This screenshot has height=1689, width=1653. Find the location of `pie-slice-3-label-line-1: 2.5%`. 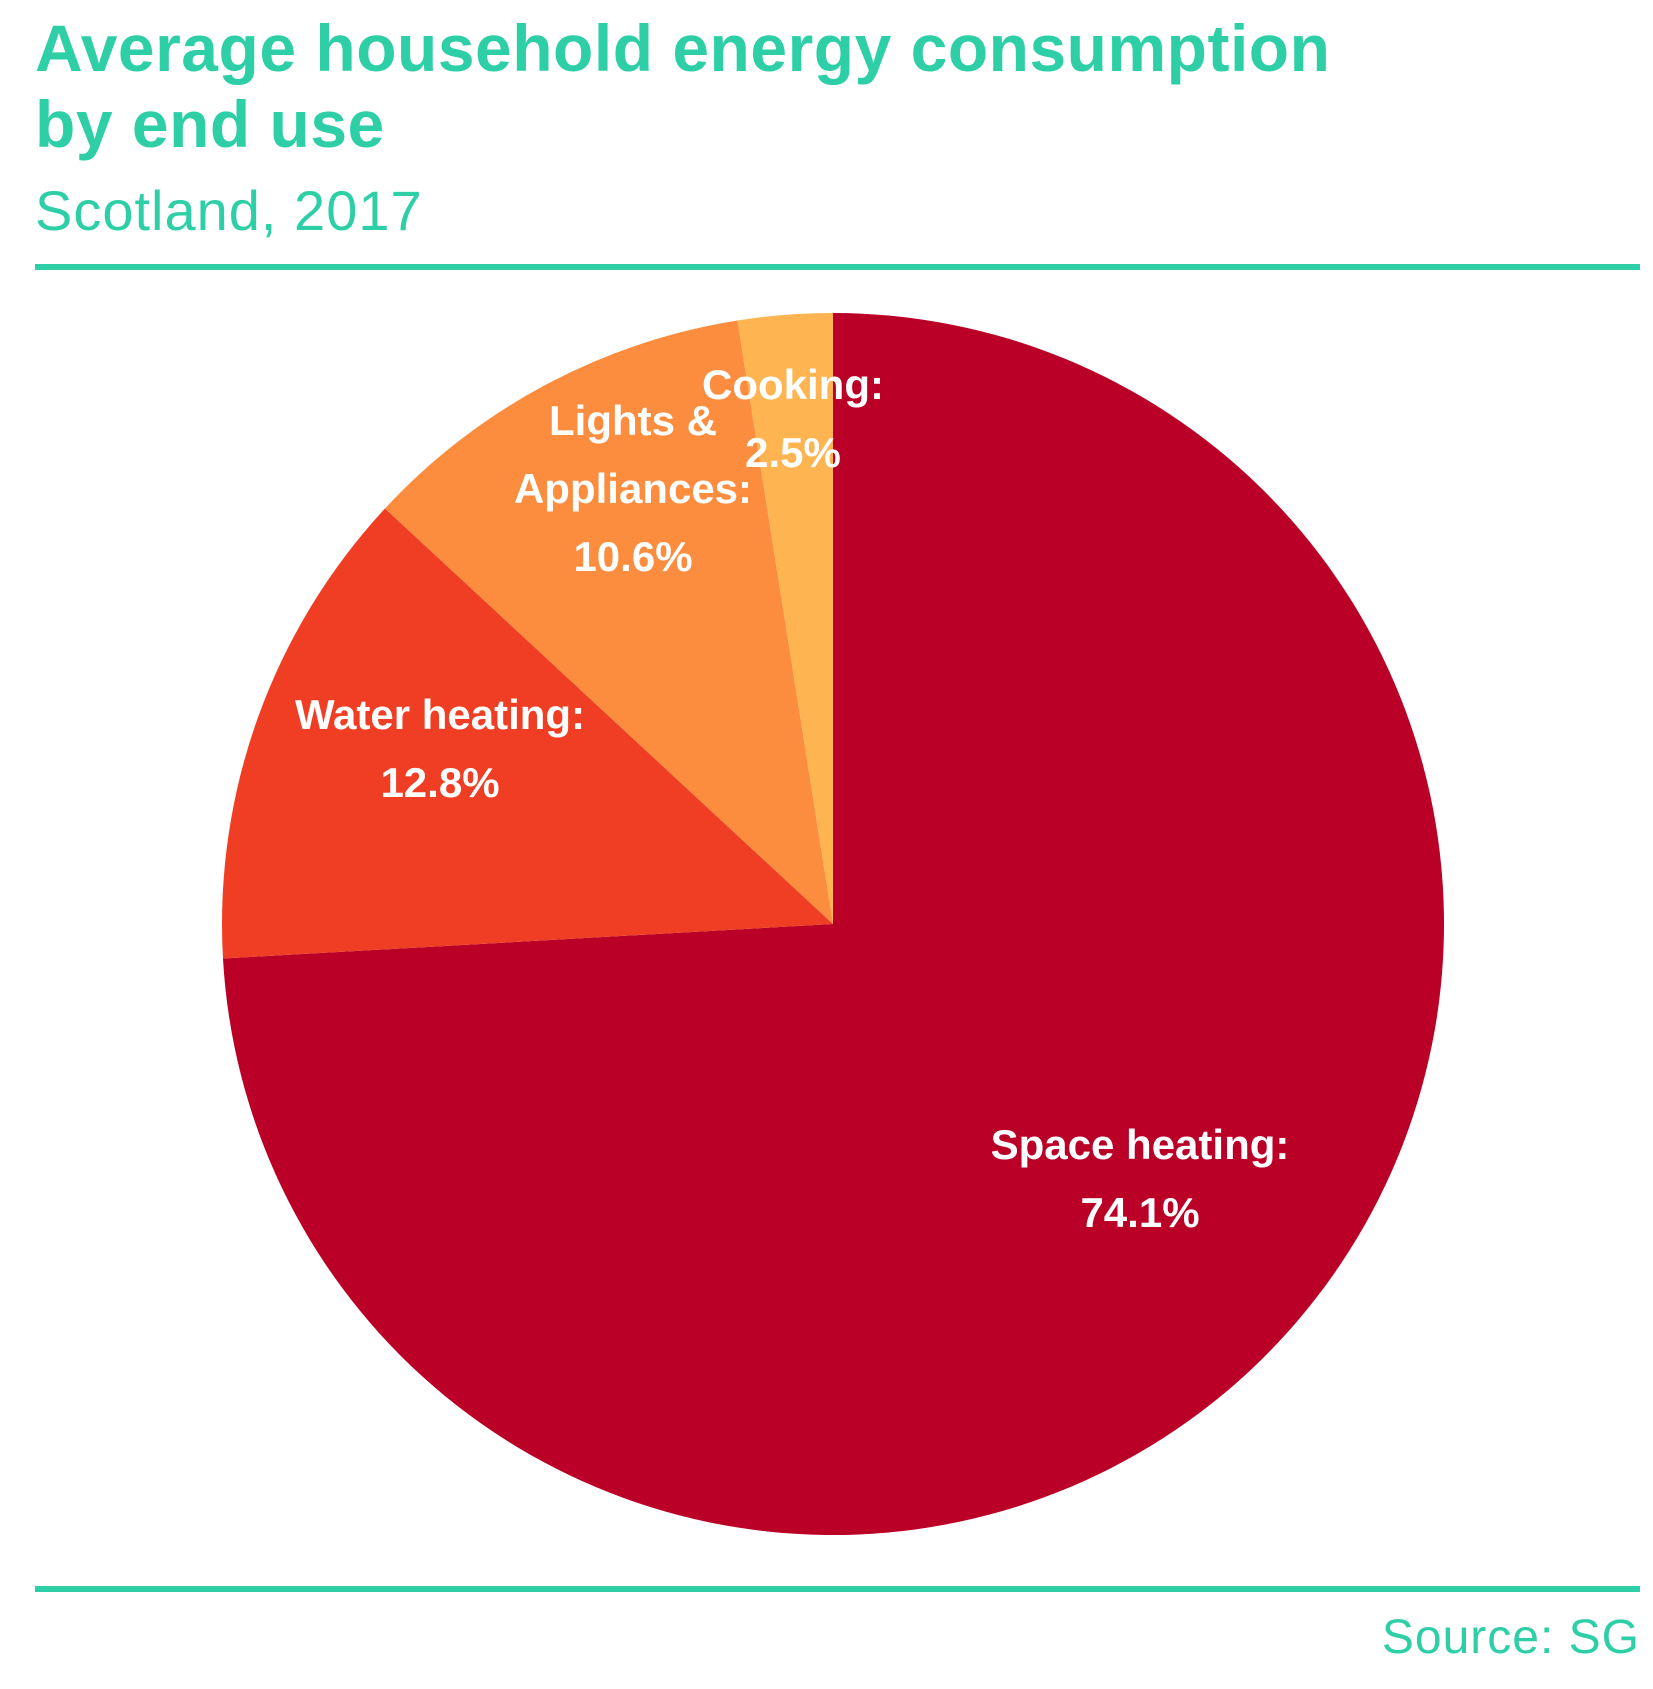

pie-slice-3-label-line-1: 2.5% is located at coordinates (793, 452).